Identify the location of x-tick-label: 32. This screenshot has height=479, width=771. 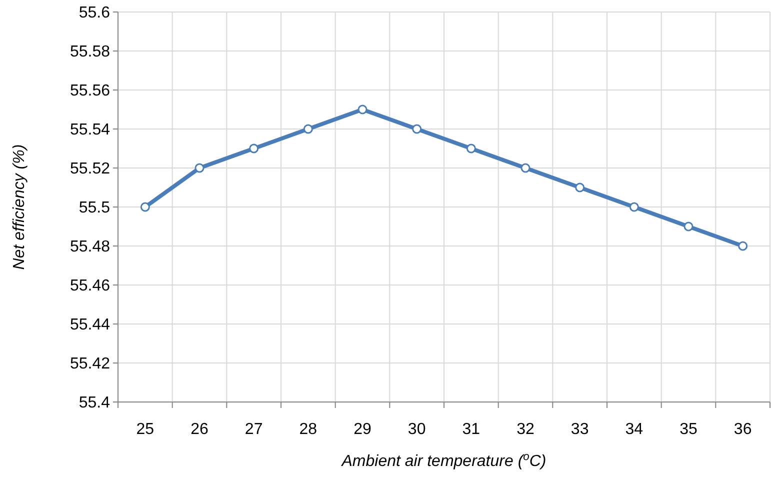
(525, 429).